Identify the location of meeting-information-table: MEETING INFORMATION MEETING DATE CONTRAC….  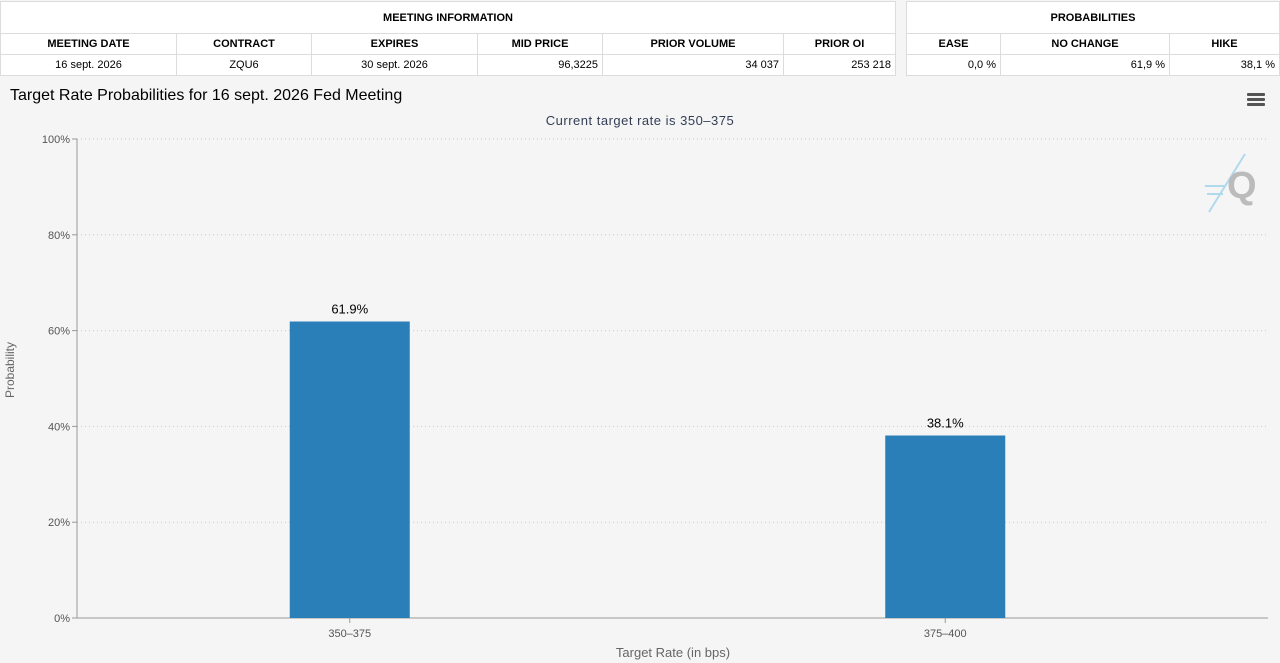
(448, 38).